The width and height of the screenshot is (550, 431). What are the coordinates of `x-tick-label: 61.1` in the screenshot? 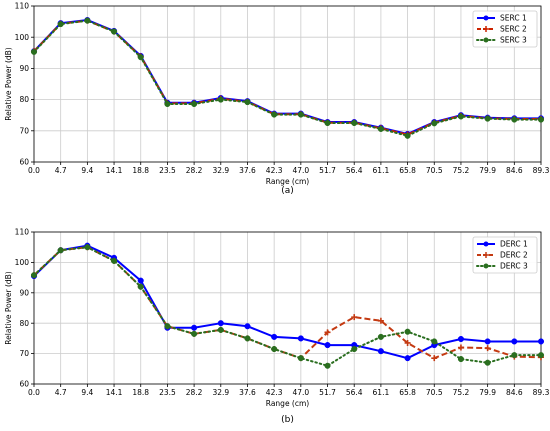 It's located at (381, 392).